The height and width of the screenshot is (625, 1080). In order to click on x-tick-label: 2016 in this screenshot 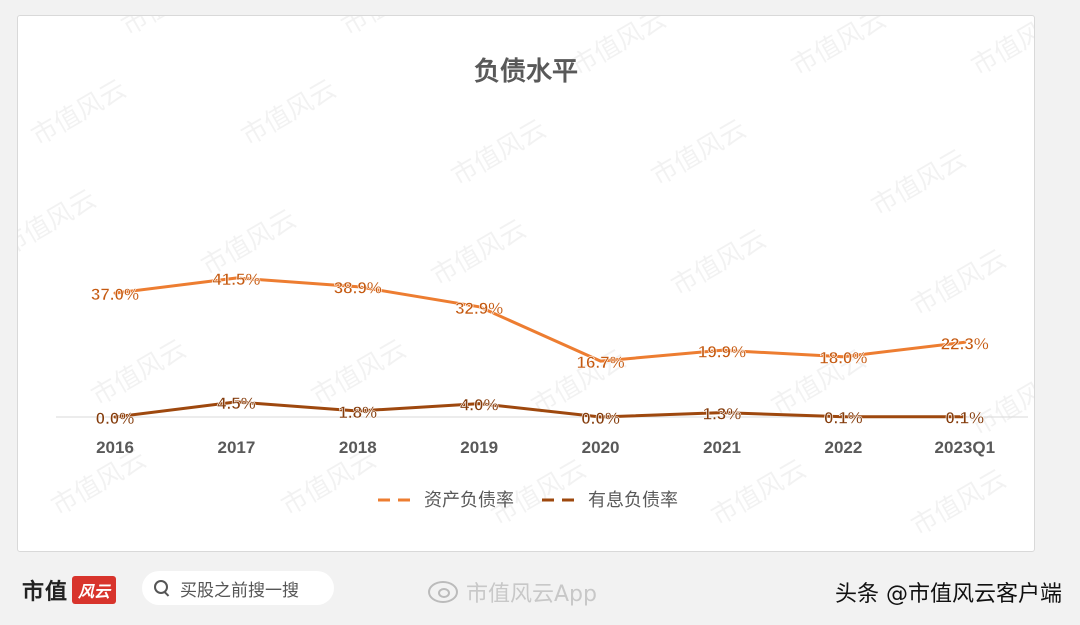, I will do `click(115, 447)`.